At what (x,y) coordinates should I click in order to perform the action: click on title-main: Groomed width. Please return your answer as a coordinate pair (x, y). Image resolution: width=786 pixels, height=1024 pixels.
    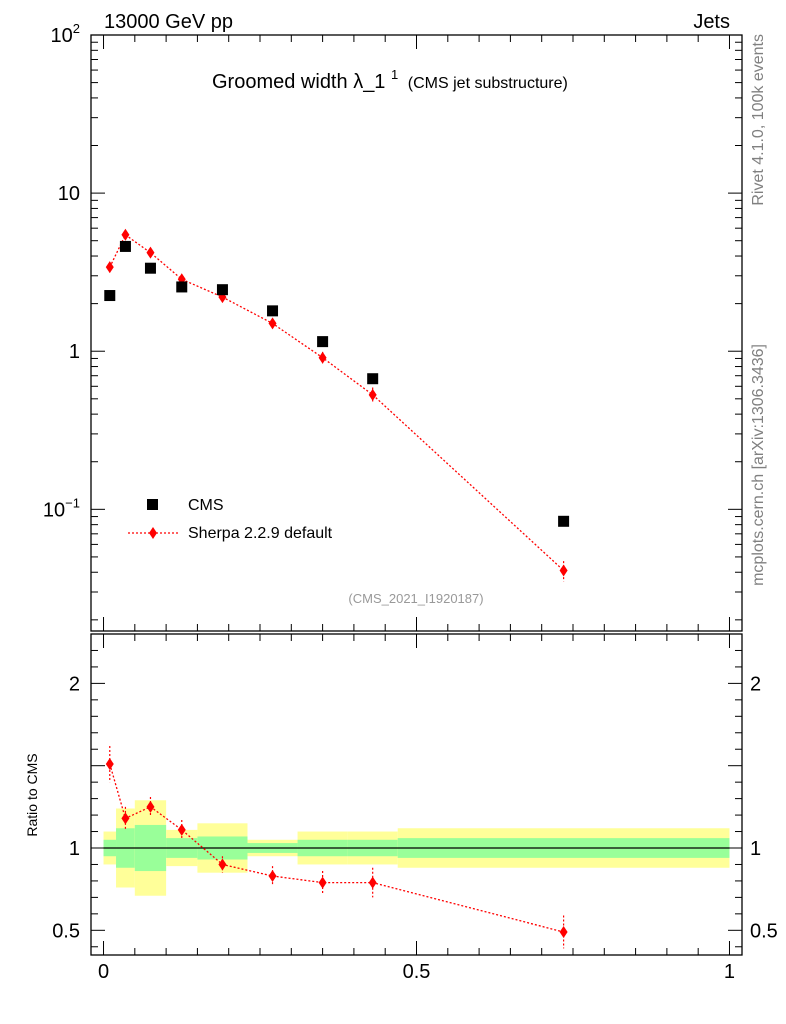
    Looking at the image, I should click on (280, 82).